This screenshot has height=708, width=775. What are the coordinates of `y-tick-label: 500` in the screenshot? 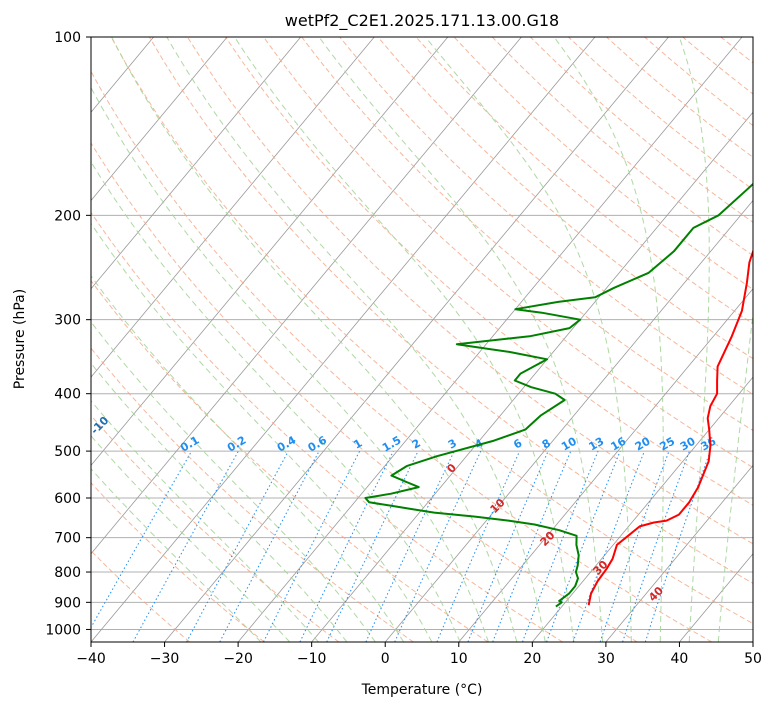 It's located at (67, 452).